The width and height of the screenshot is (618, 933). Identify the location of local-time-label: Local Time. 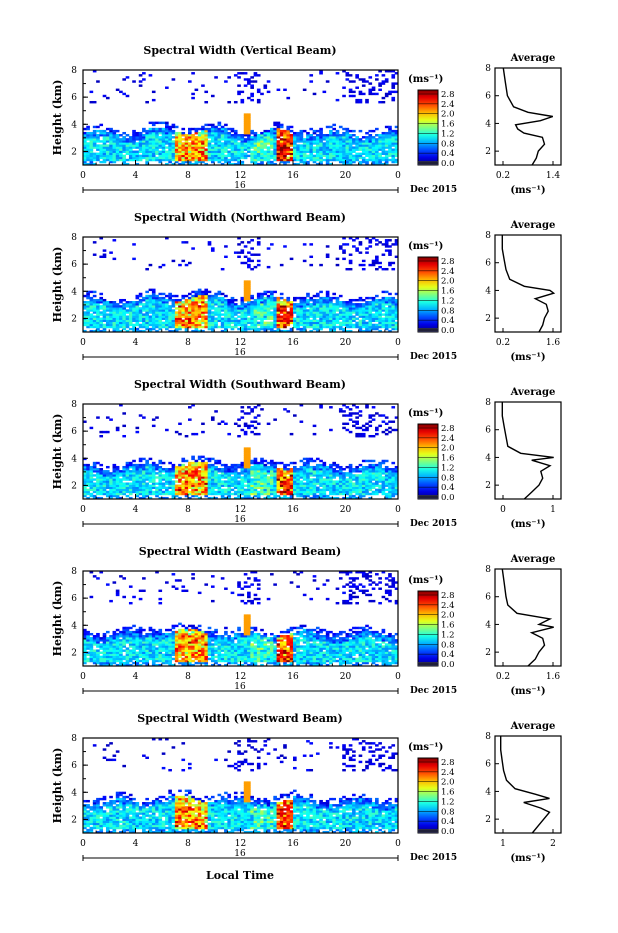
(240, 875).